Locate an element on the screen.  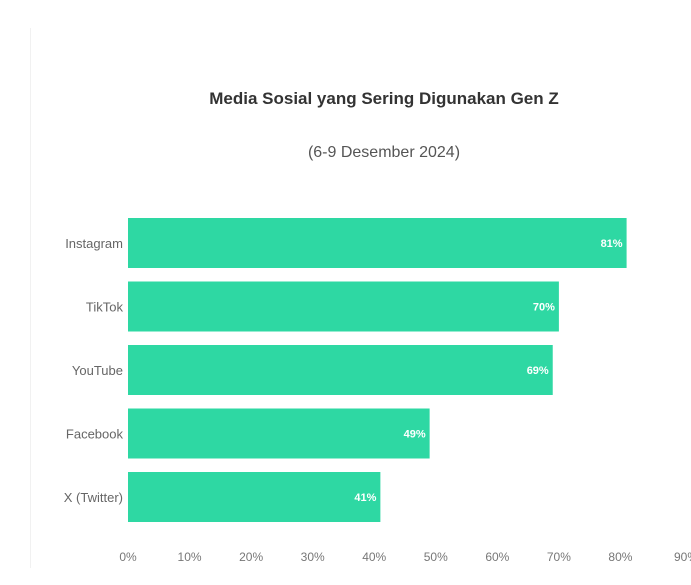
bar-youtube is located at coordinates (340, 370).